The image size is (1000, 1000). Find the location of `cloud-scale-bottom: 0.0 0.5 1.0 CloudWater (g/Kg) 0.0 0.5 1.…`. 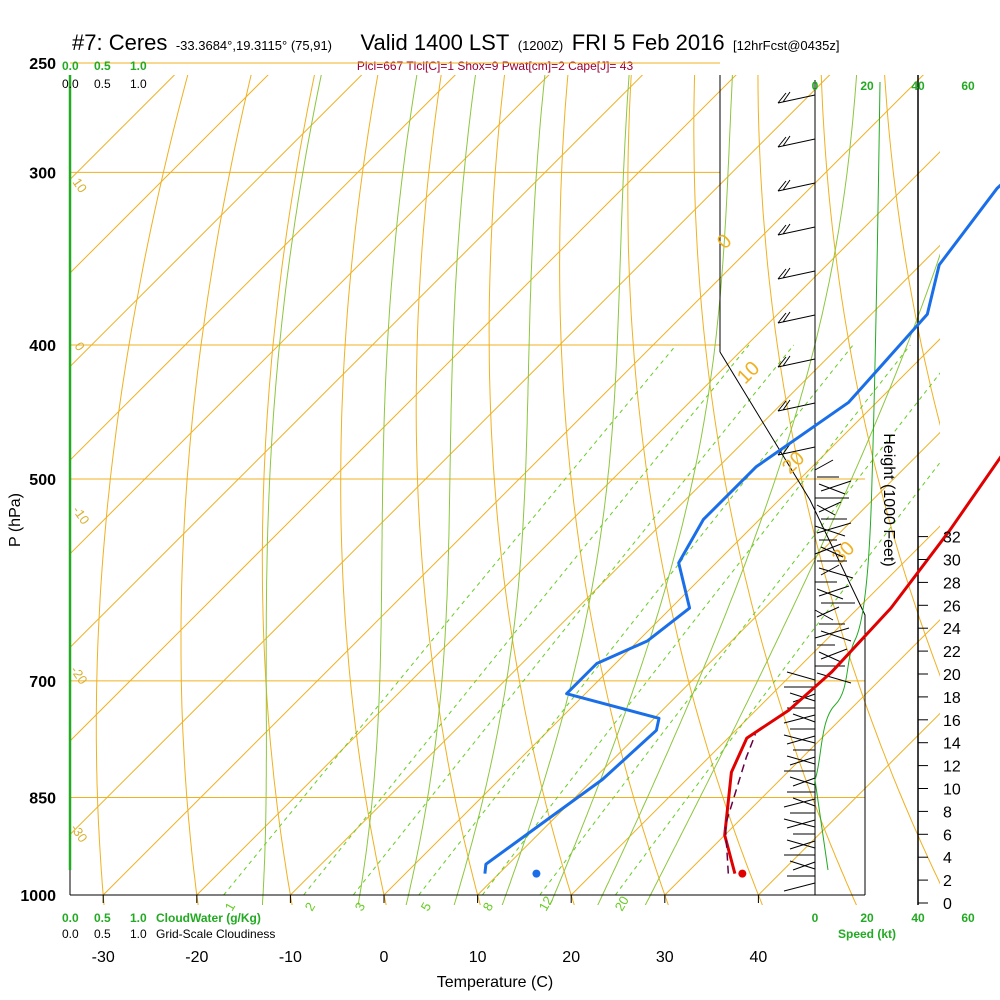

cloud-scale-bottom: 0.0 0.5 1.0 CloudWater (g/Kg) 0.0 0.5 1.… is located at coordinates (168, 926).